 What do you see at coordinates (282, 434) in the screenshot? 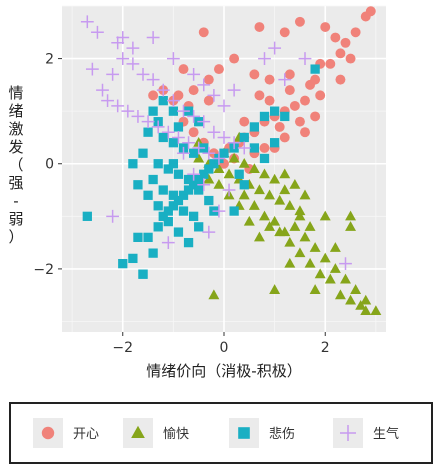
I see `legend-label: 悲伤` at bounding box center [282, 434].